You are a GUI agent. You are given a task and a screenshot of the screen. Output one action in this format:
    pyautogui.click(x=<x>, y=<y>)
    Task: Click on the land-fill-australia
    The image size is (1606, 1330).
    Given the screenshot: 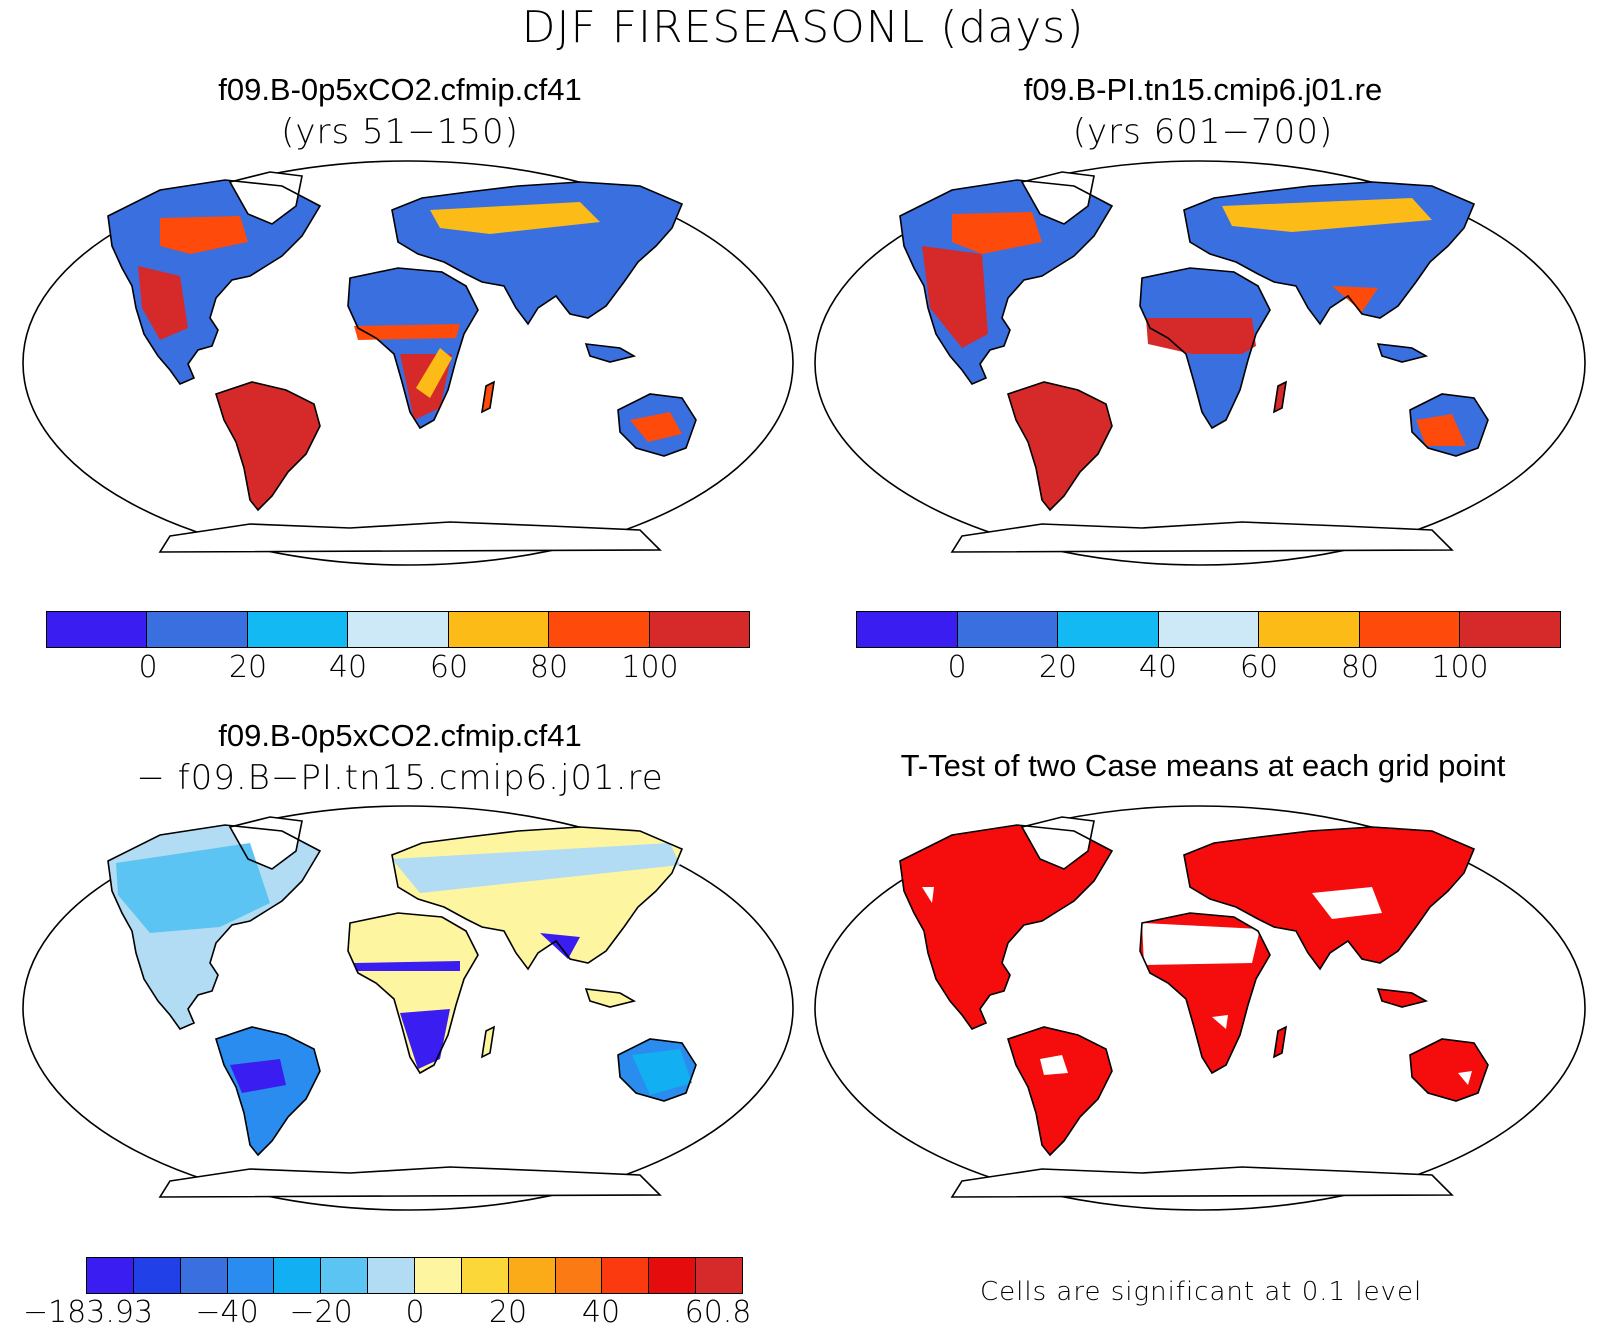 What is the action you would take?
    pyautogui.click(x=1449, y=1070)
    